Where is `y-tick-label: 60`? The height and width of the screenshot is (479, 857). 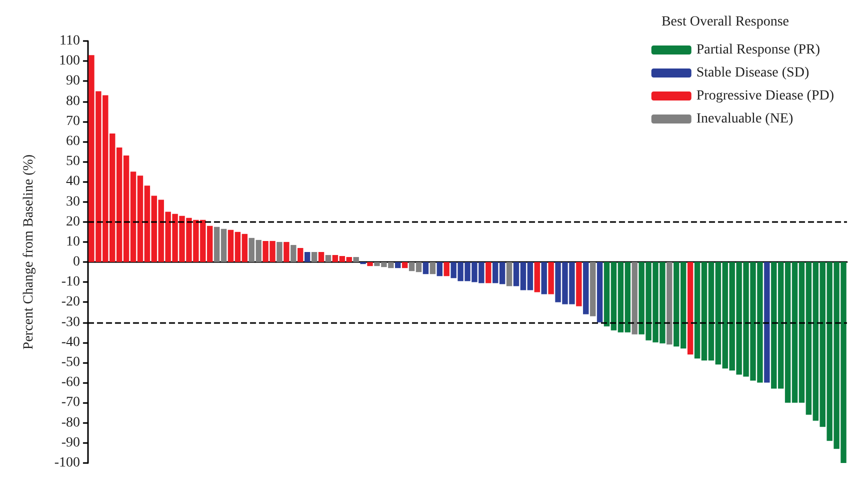 y-tick-label: 60 is located at coordinates (73, 141).